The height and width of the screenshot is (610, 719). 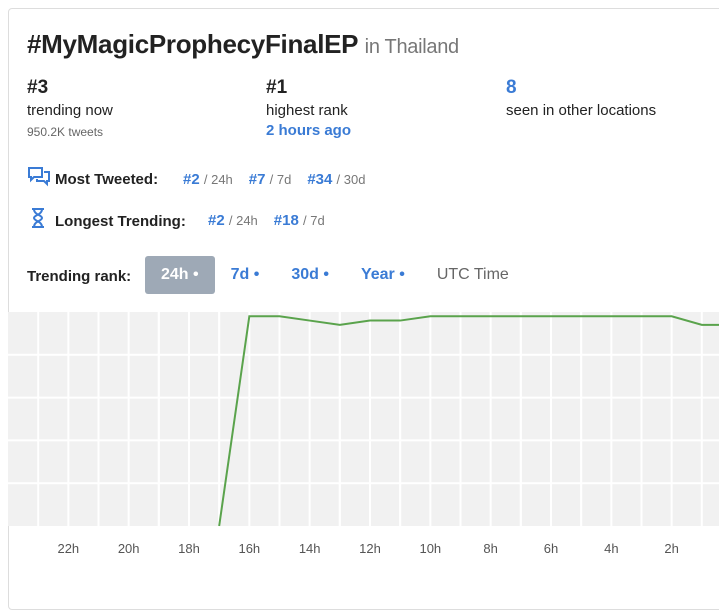 What do you see at coordinates (38, 87) in the screenshot?
I see `stat-value: #3` at bounding box center [38, 87].